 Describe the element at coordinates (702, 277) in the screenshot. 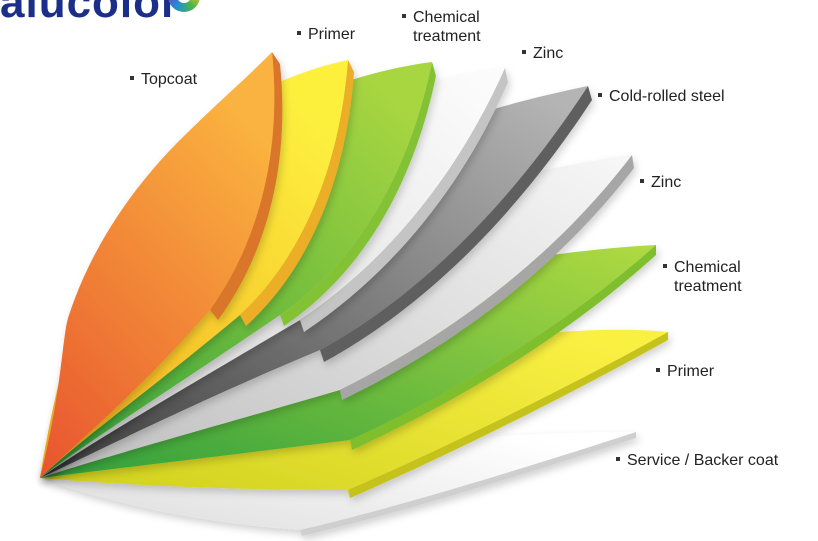

I see `label-chemical-treatment-bottom: Chemical treatment` at that location.